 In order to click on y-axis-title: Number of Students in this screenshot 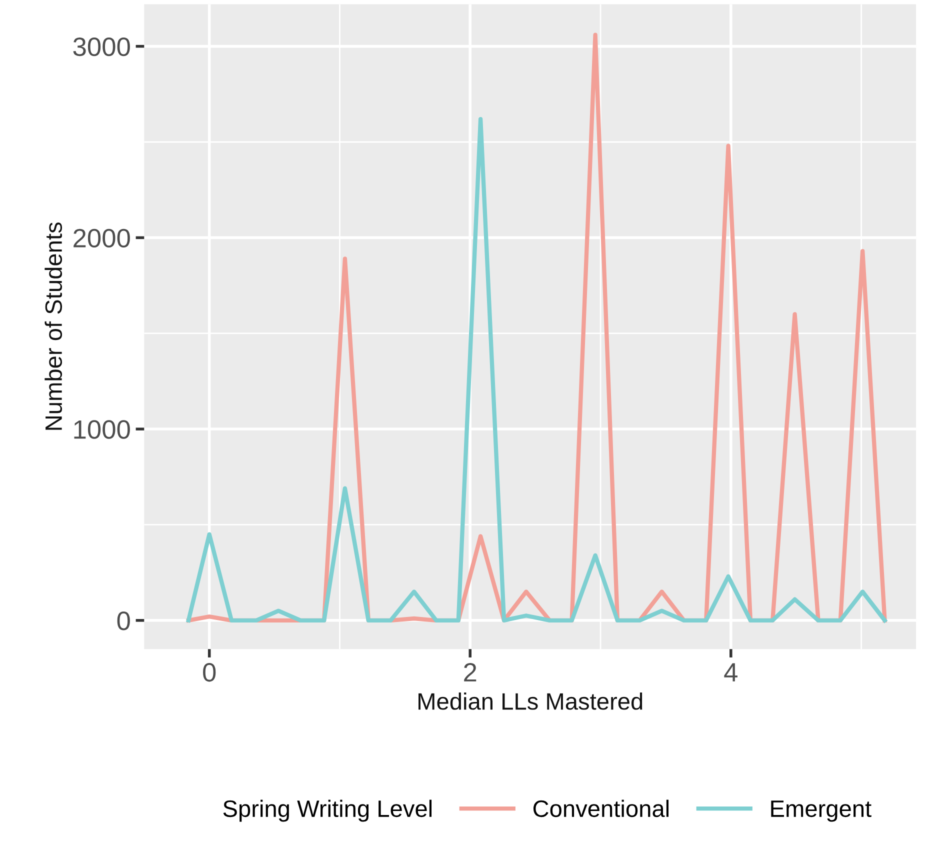, I will do `click(53, 326)`.